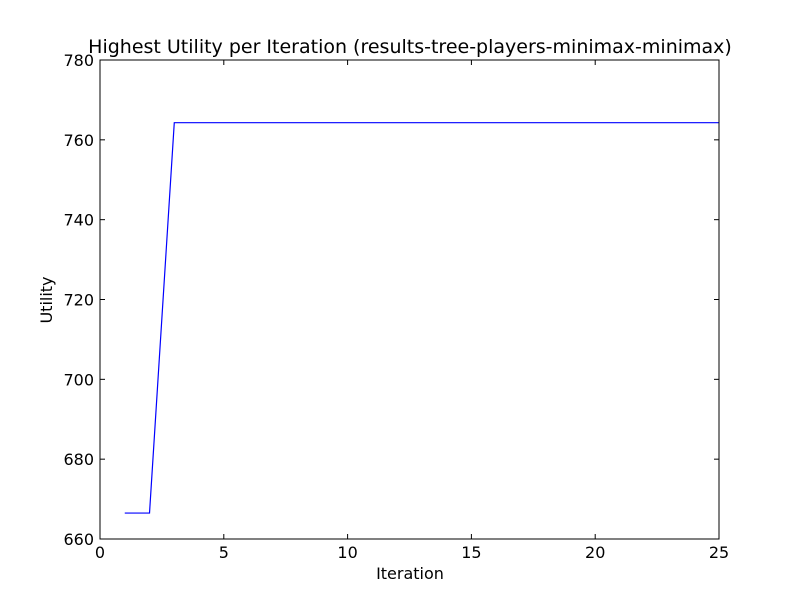 This screenshot has width=800, height=600. What do you see at coordinates (100, 552) in the screenshot?
I see `x-tick-label-0: 0` at bounding box center [100, 552].